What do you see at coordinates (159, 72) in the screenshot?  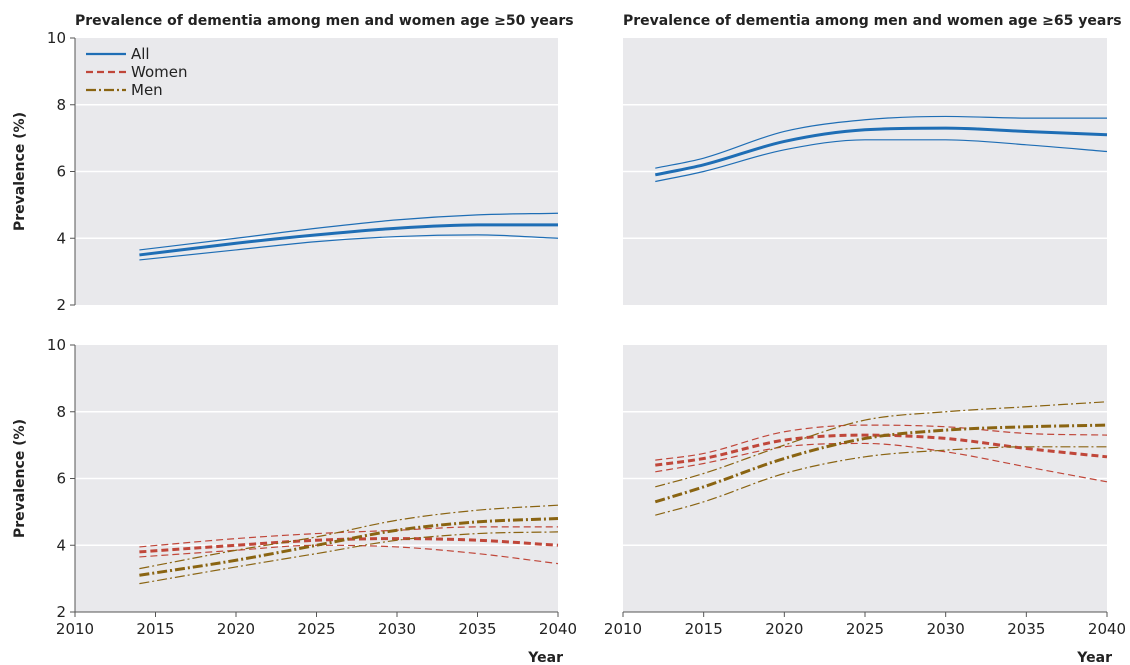 I see `legend-label-women: Women` at bounding box center [159, 72].